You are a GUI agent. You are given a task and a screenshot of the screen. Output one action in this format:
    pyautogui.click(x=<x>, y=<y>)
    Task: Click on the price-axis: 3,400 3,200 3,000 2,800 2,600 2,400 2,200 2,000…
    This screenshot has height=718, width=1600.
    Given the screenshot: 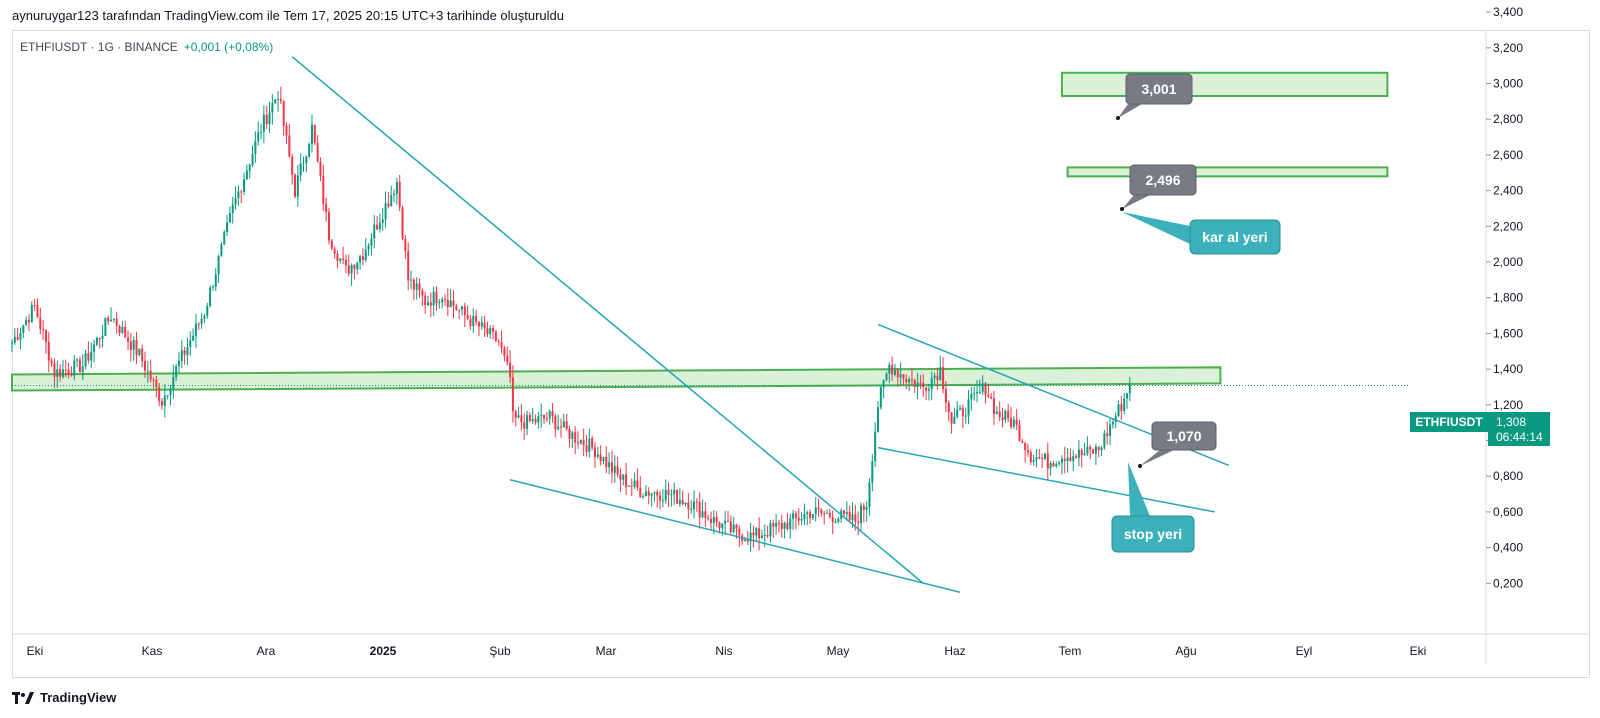 What is the action you would take?
    pyautogui.click(x=1504, y=297)
    